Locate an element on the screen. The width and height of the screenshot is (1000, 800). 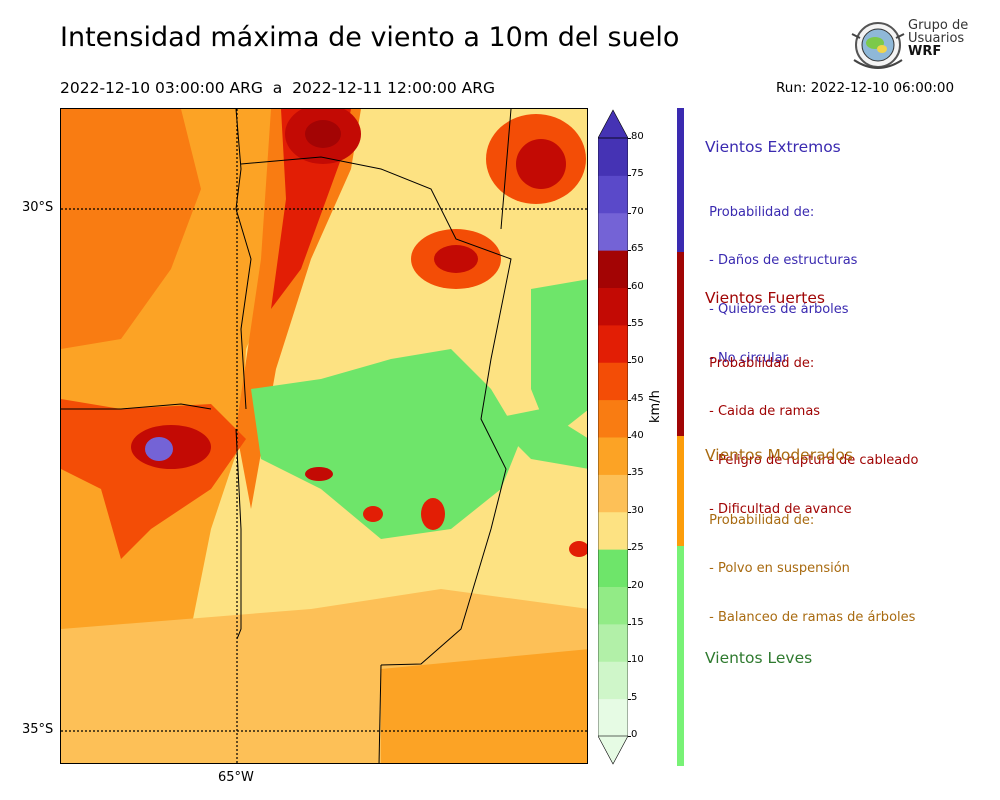
category-moderados-line: - Polvo en suspensión is located at coordinates (777, 569).